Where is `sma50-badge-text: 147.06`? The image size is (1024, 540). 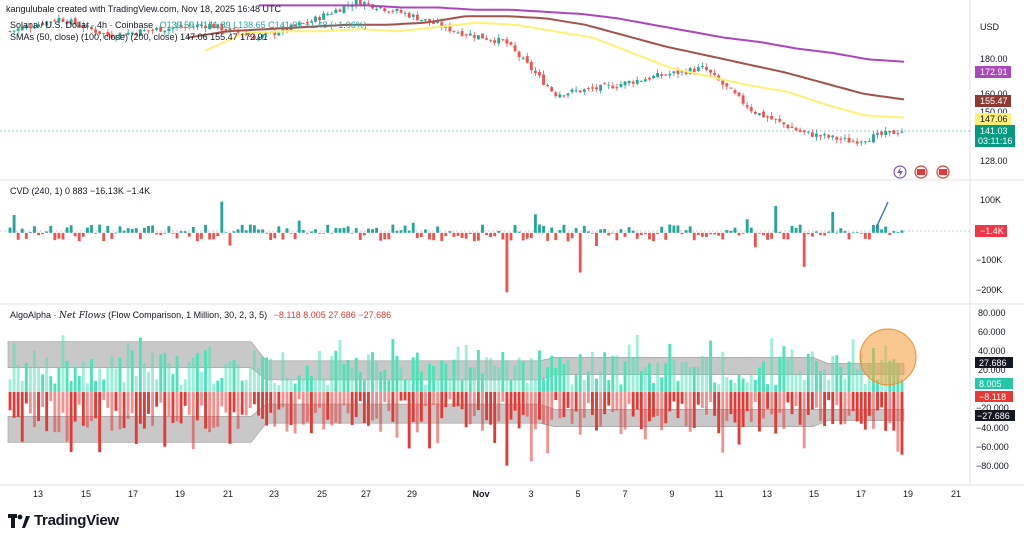 sma50-badge-text: 147.06 is located at coordinates (994, 119).